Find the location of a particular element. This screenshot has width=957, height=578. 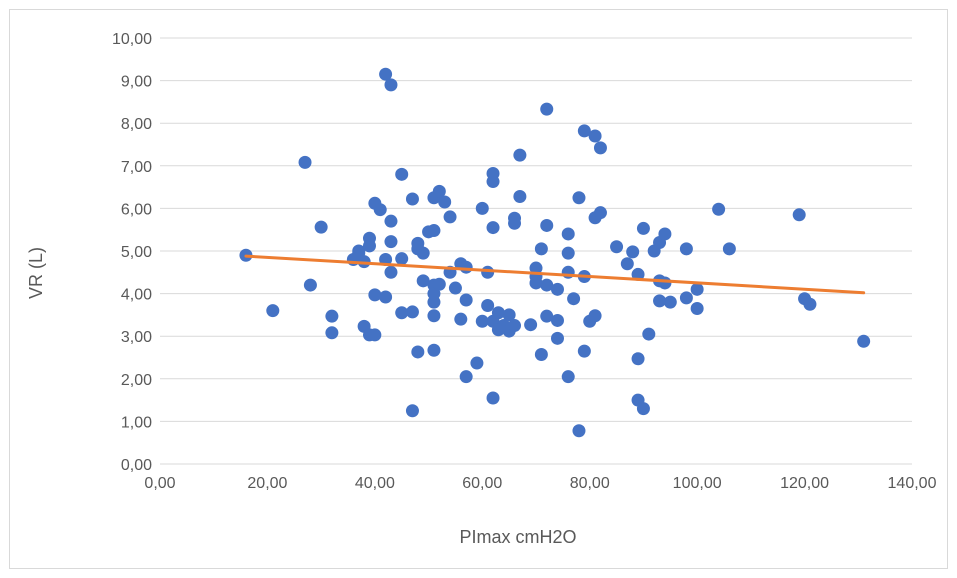

y-tick-label: 5,00 is located at coordinates (136, 252).